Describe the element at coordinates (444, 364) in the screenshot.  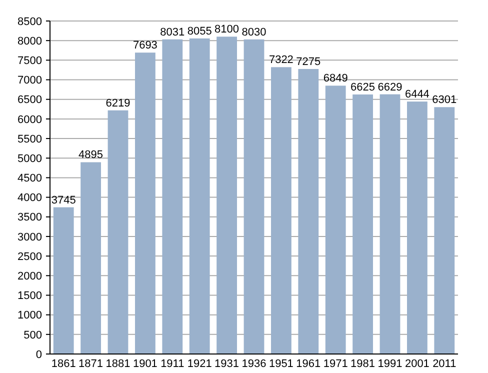
I see `x-tick-label: 2011` at that location.